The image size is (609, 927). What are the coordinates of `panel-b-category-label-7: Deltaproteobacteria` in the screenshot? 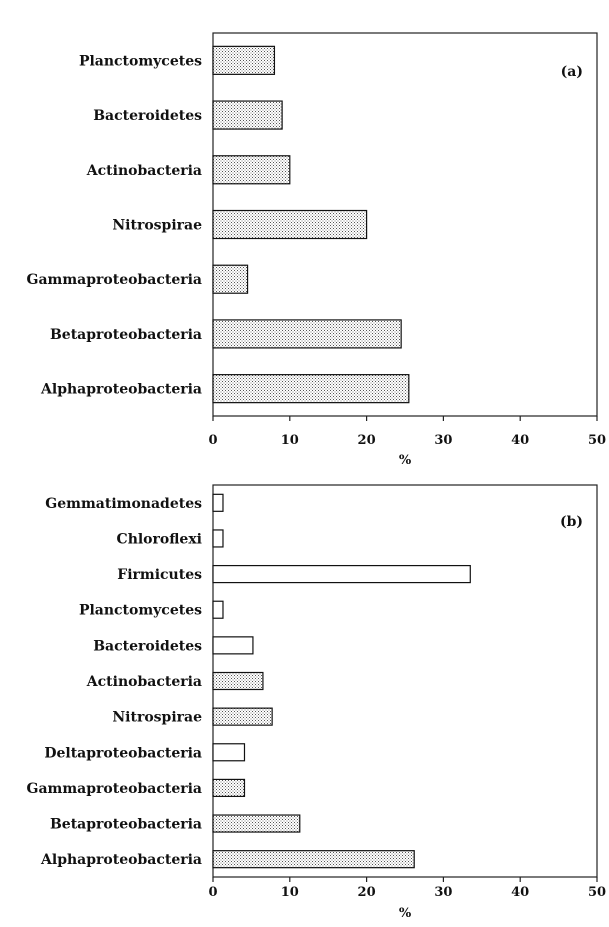 It's located at (123, 753).